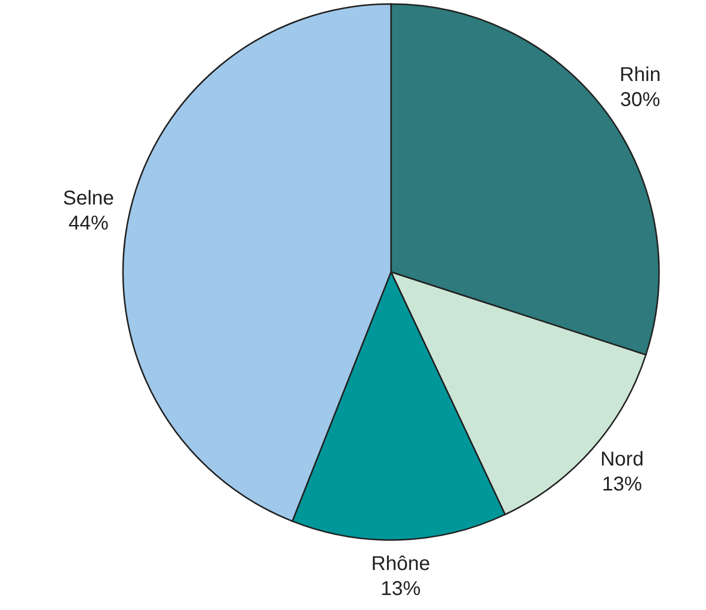 The width and height of the screenshot is (706, 610). Describe the element at coordinates (622, 459) in the screenshot. I see `slice-label: Nord` at that location.